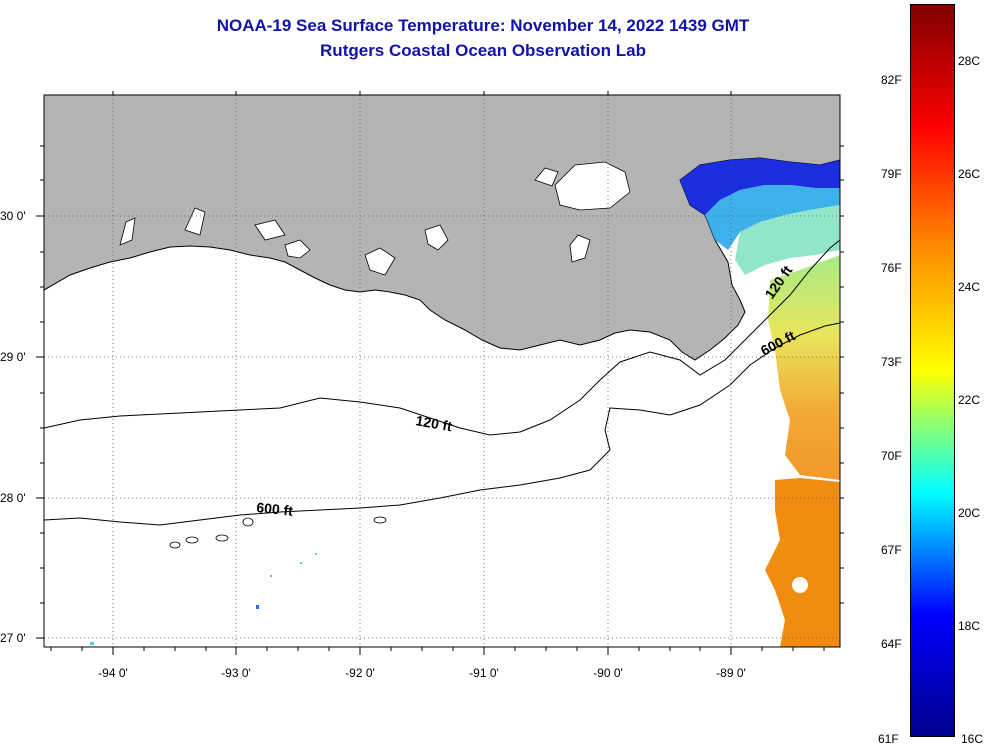 The height and width of the screenshot is (754, 992). Describe the element at coordinates (13, 216) in the screenshot. I see `latitude-label: 30 0'` at that location.